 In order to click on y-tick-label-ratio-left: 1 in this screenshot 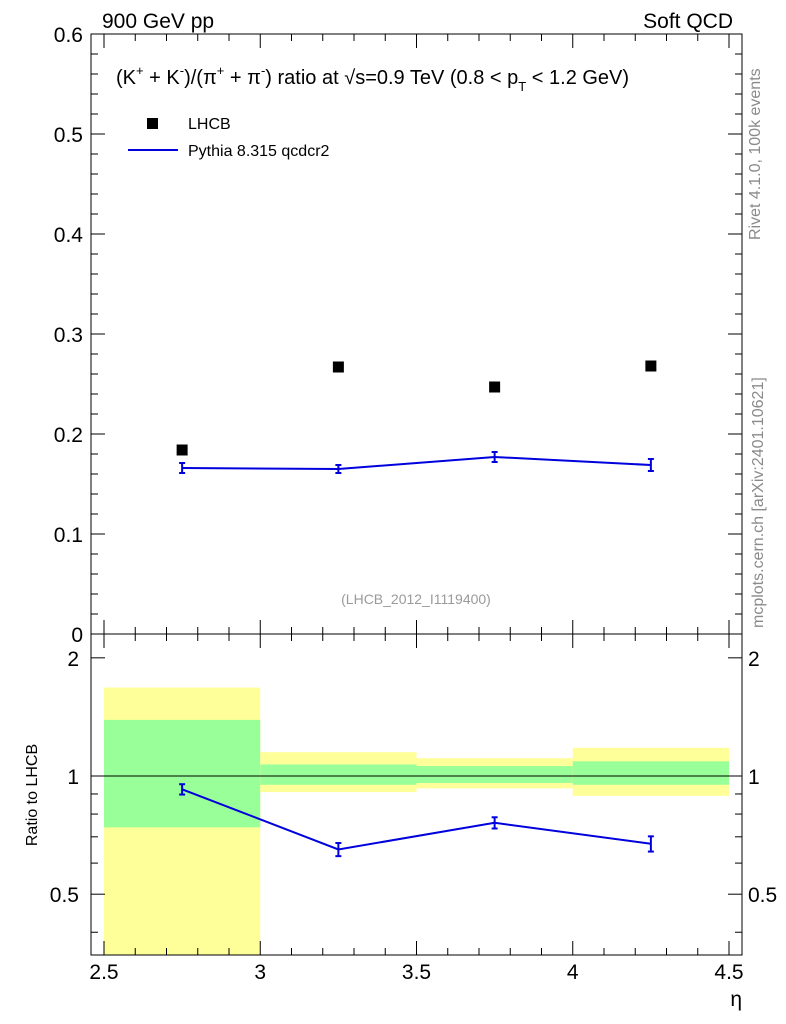, I will do `click(73, 777)`.